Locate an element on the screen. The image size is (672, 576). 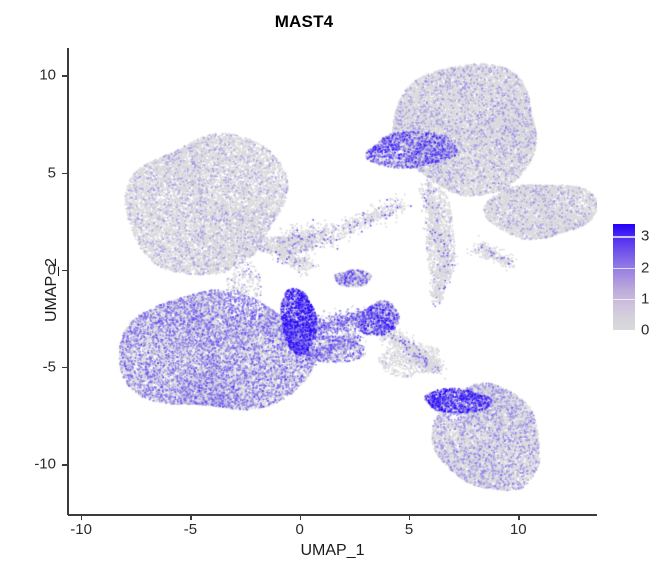
colorbar-label: 1 is located at coordinates (645, 299).